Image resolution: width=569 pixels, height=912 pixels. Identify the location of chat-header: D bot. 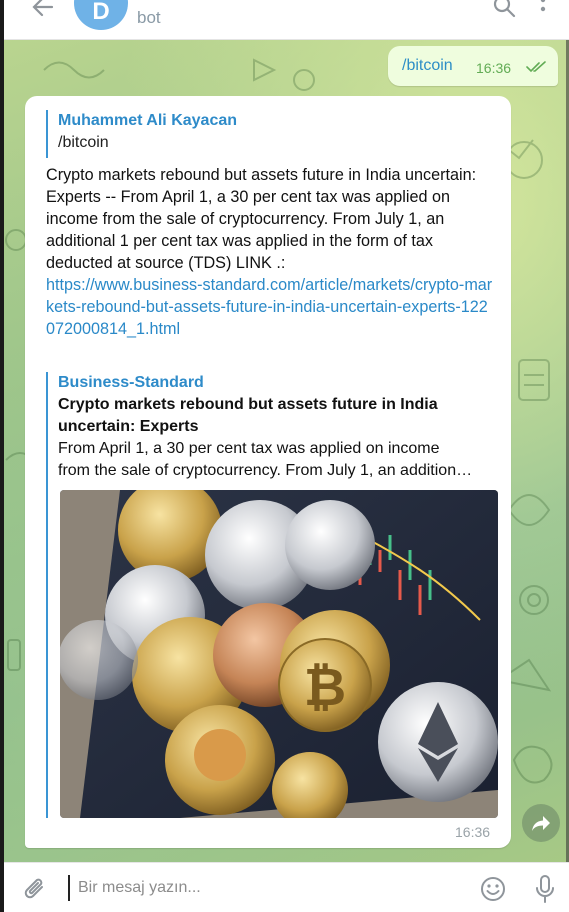
(286, 20).